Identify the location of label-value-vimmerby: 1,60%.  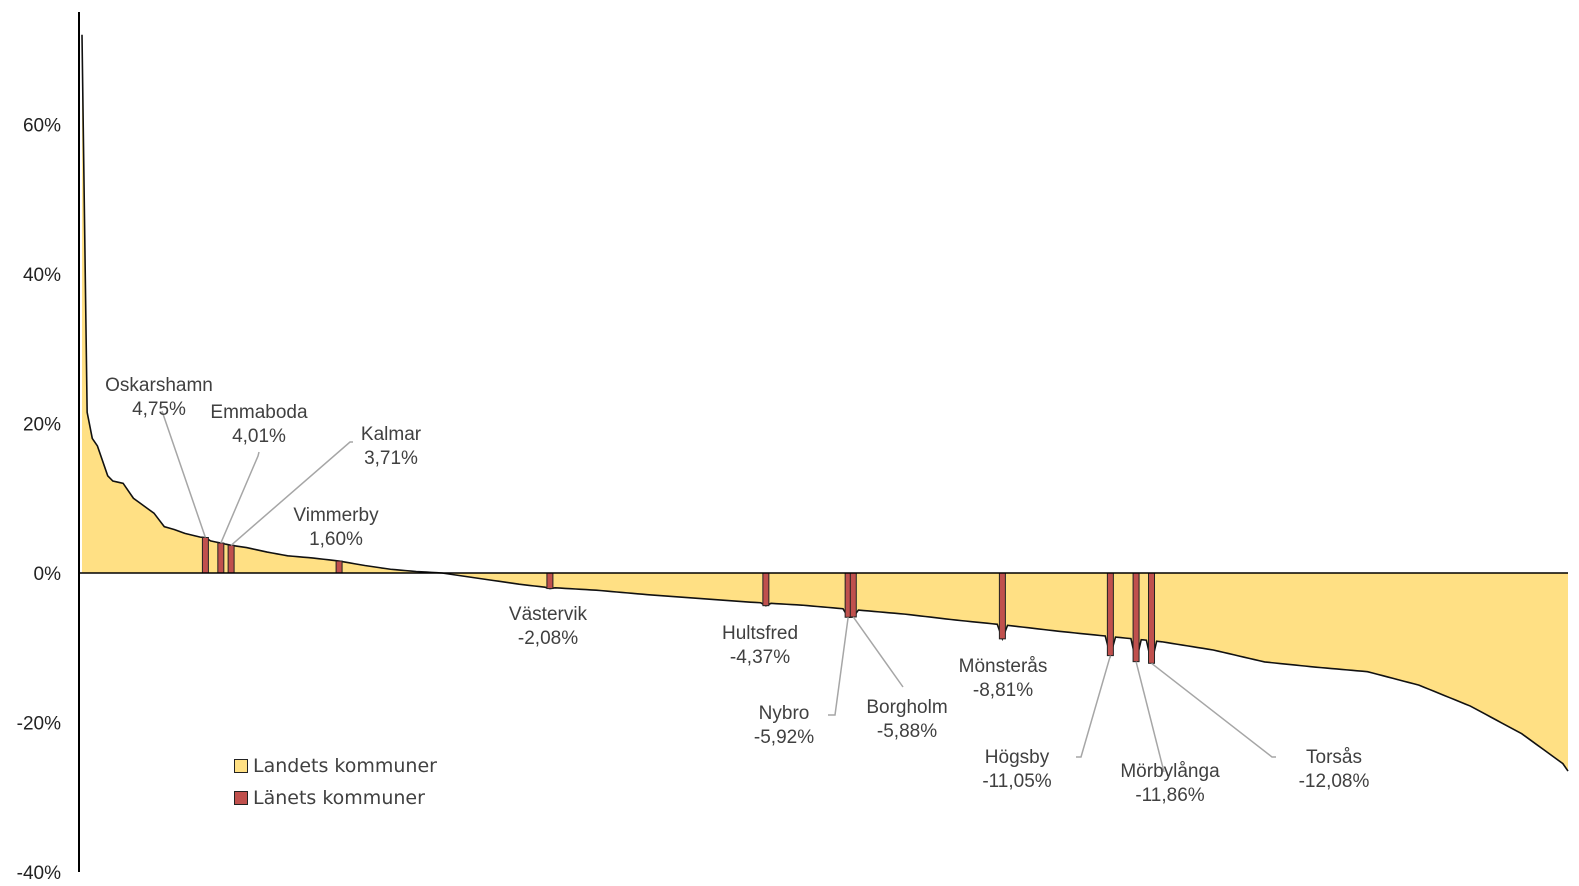
(336, 539).